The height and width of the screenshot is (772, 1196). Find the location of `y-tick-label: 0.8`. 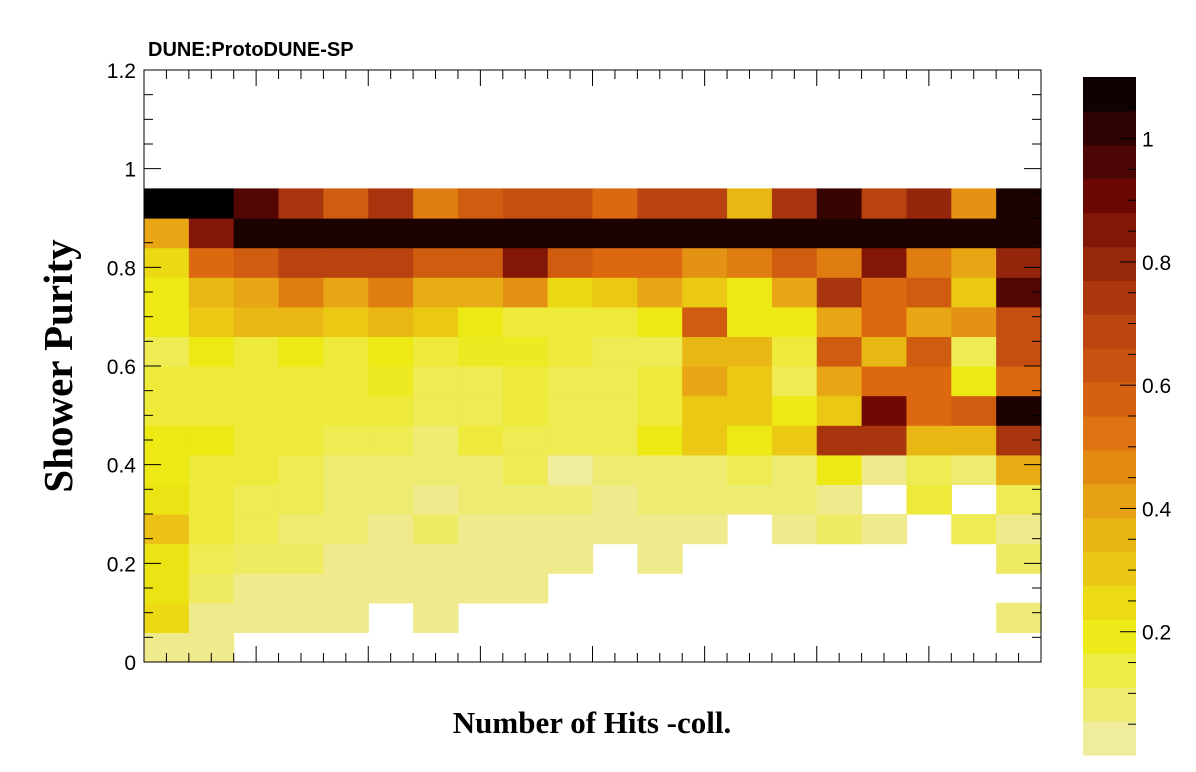

y-tick-label: 0.8 is located at coordinates (121, 268).